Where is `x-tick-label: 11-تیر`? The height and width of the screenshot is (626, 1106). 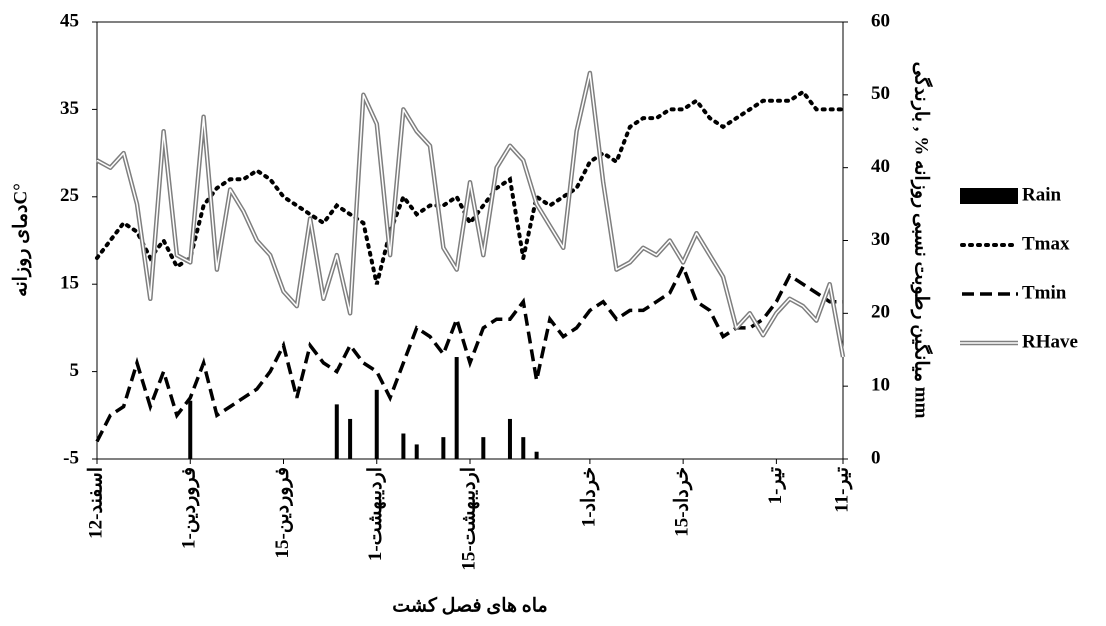 x-tick-label: 11-تیر is located at coordinates (841, 490).